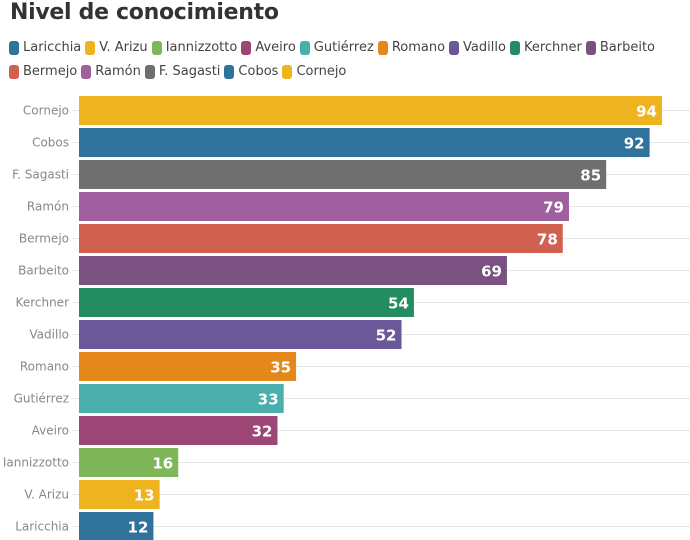 The width and height of the screenshot is (690, 540). I want to click on legend-item: F. Sagasti, so click(182, 72).